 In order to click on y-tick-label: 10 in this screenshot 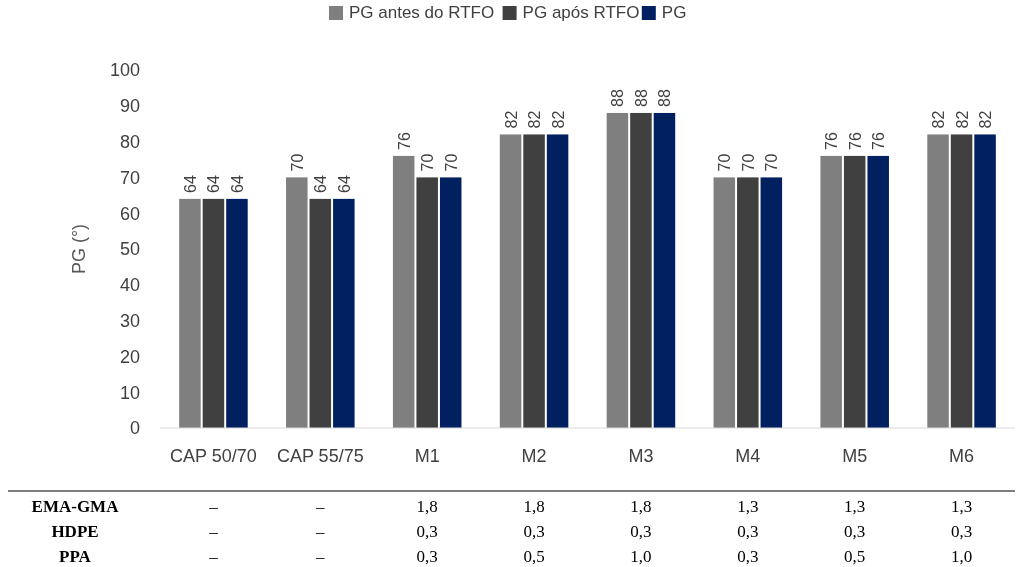, I will do `click(129, 392)`.